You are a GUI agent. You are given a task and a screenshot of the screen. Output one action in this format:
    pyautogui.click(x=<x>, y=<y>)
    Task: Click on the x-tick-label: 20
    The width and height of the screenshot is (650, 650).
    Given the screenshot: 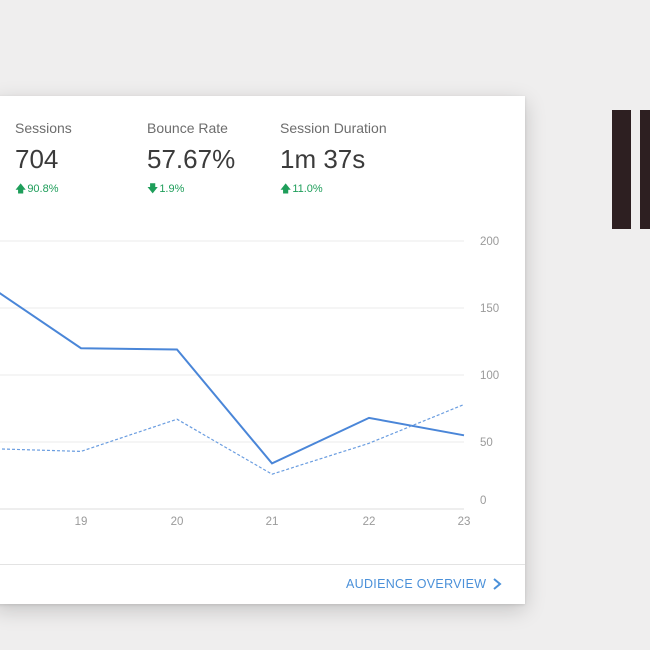 What is the action you would take?
    pyautogui.click(x=177, y=522)
    